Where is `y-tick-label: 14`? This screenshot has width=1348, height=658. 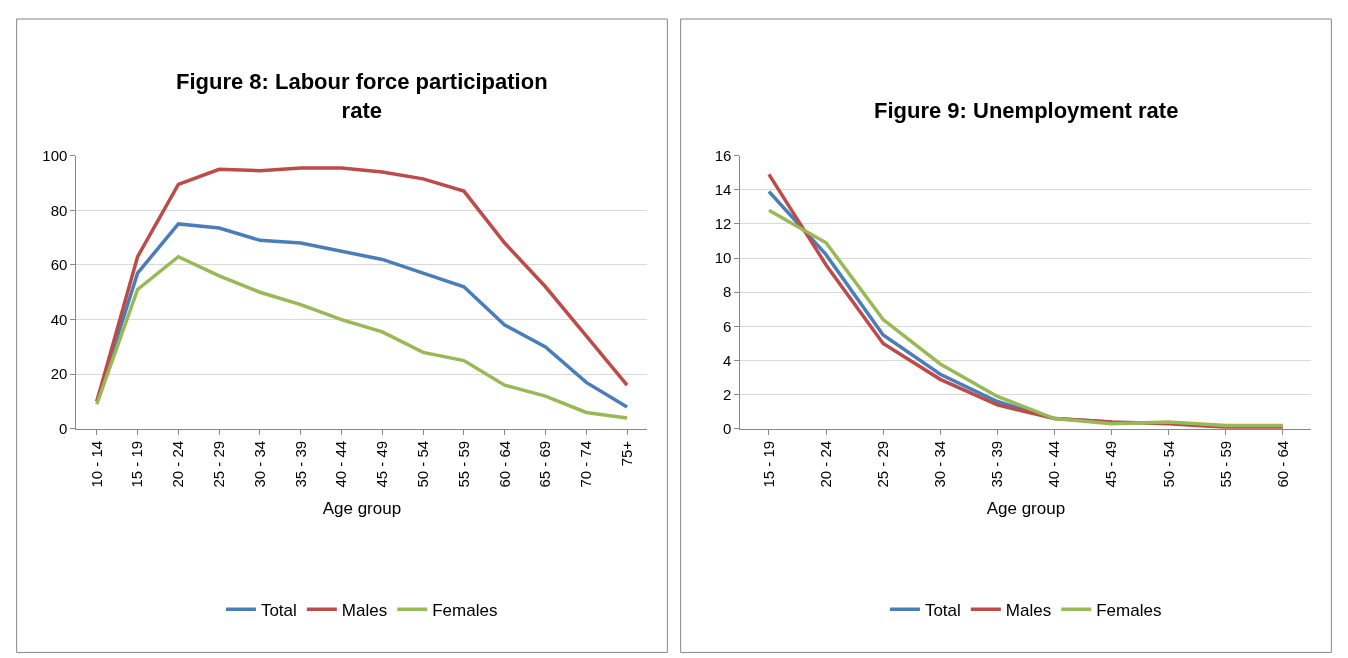
y-tick-label: 14 is located at coordinates (723, 190).